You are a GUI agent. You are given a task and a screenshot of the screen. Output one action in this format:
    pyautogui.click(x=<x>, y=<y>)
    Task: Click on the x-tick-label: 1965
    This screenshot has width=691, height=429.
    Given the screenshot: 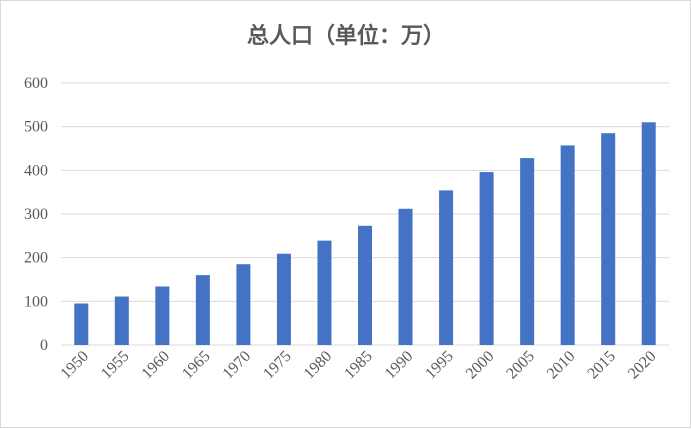 What is the action you would take?
    pyautogui.click(x=196, y=365)
    